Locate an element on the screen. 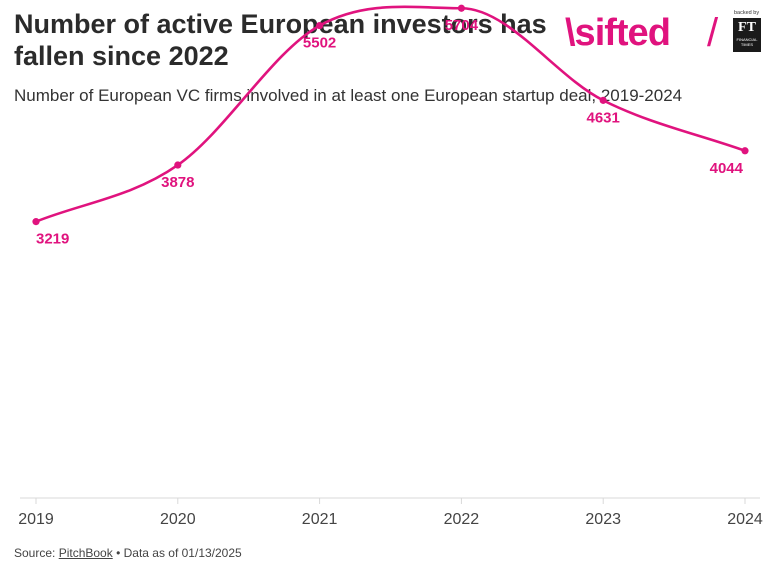  data-label: 3878 is located at coordinates (177, 182).